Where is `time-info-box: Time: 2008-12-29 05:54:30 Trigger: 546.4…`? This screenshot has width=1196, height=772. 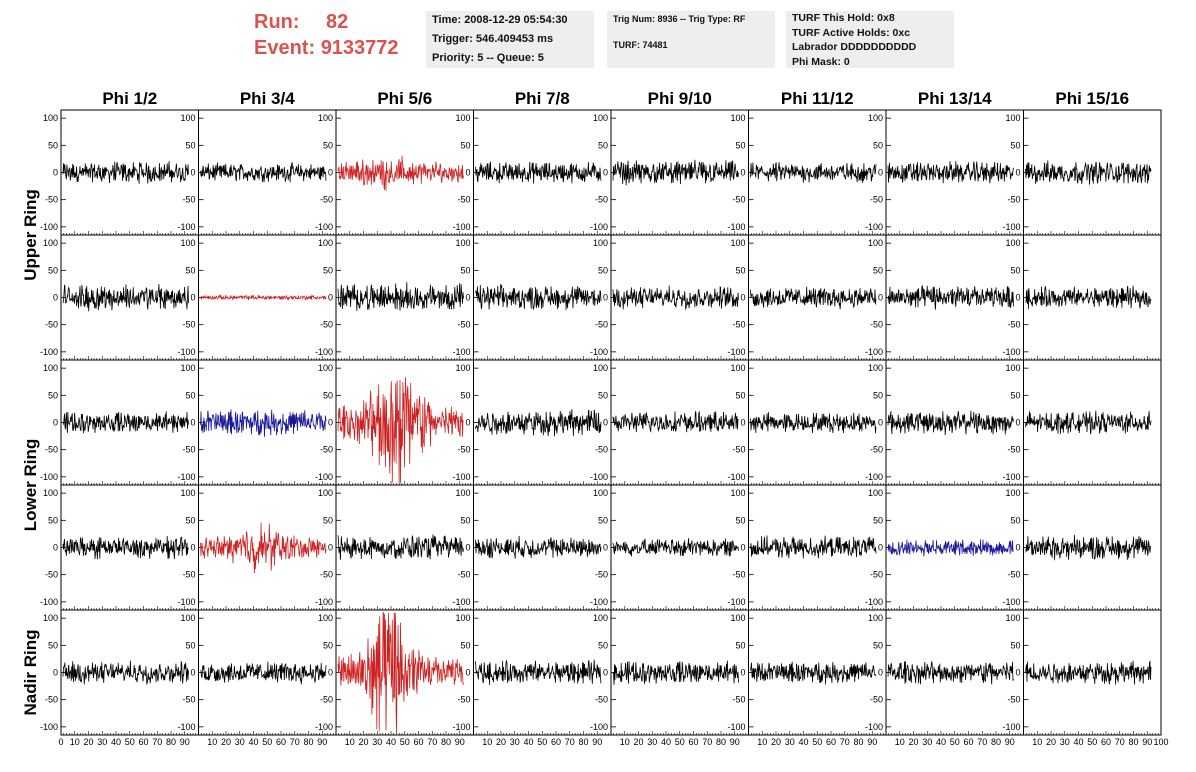 time-info-box: Time: 2008-12-29 05:54:30 Trigger: 546.4… is located at coordinates (510, 39).